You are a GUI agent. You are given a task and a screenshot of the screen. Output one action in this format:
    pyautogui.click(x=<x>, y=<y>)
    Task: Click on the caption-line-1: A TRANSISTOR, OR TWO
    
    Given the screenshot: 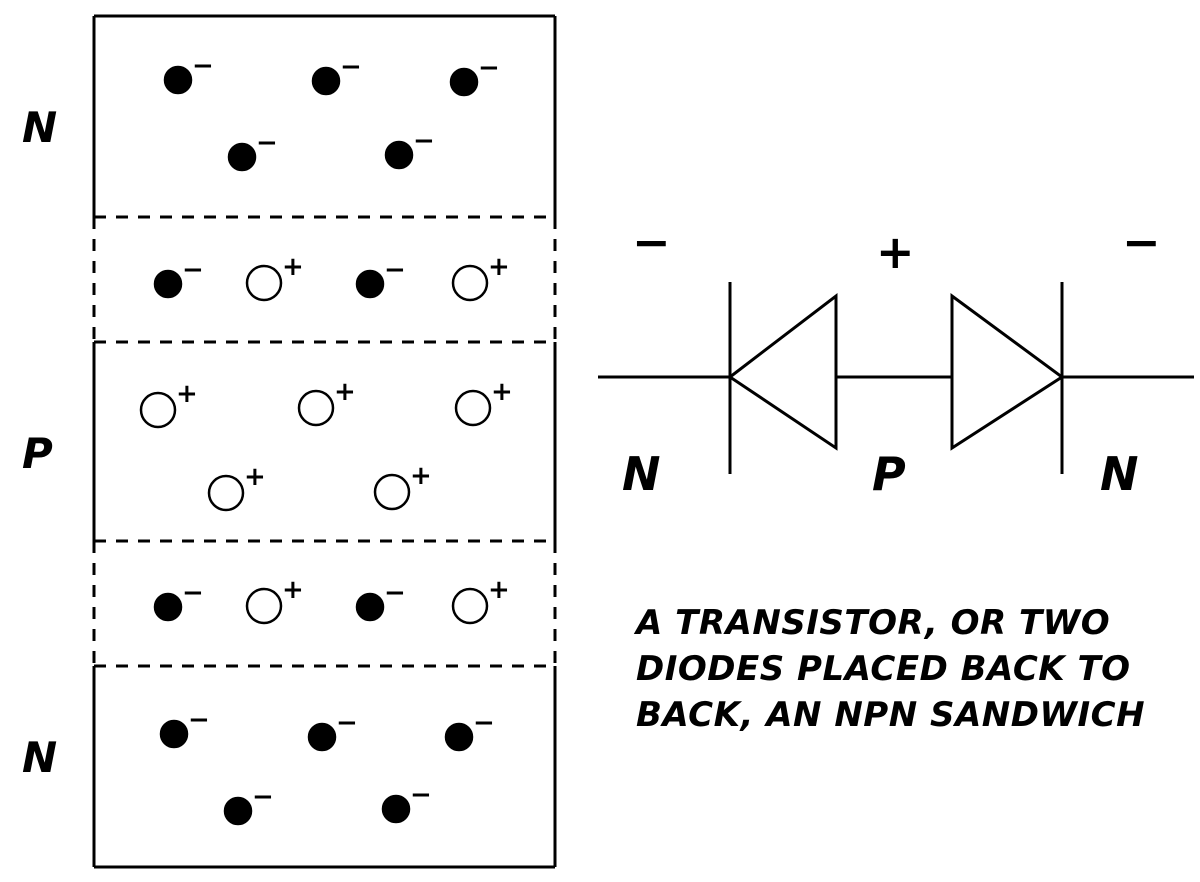 What is the action you would take?
    pyautogui.click(x=873, y=623)
    